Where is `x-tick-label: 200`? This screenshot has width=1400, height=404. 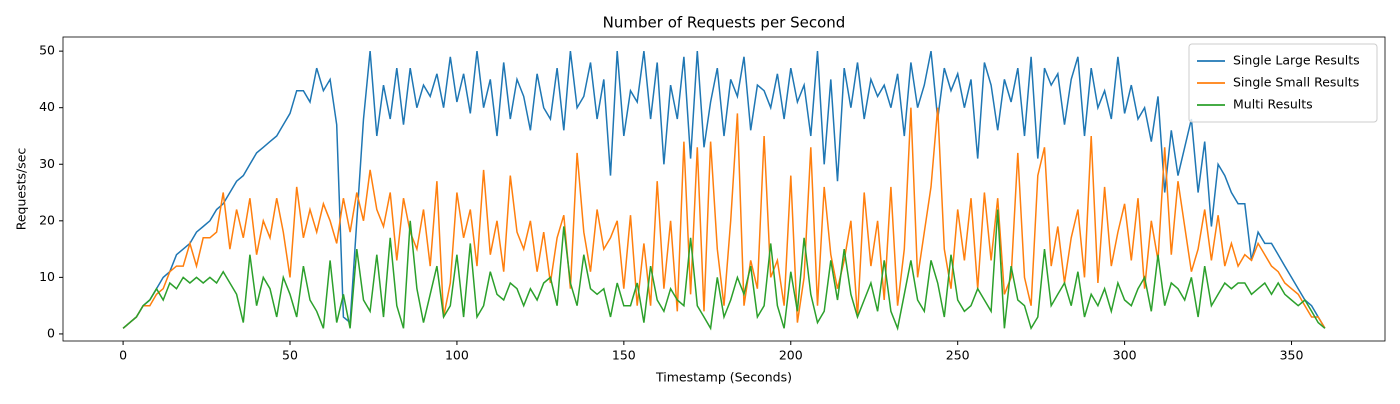 x-tick-label: 200 is located at coordinates (791, 355).